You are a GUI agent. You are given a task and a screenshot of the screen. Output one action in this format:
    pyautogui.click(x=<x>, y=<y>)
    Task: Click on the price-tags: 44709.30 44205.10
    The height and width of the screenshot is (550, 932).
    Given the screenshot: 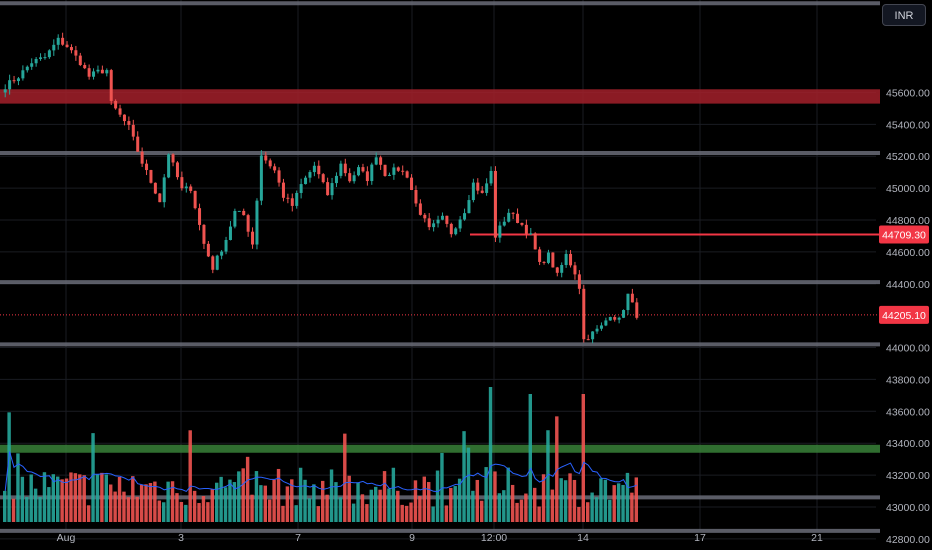 What is the action you would take?
    pyautogui.click(x=904, y=274)
    